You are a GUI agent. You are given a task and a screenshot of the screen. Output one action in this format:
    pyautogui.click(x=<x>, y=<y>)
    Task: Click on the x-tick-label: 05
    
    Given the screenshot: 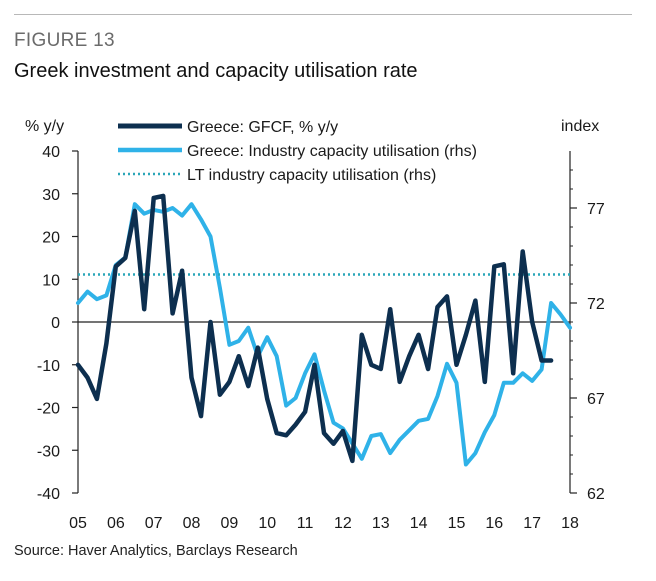 What is the action you would take?
    pyautogui.click(x=78, y=523)
    